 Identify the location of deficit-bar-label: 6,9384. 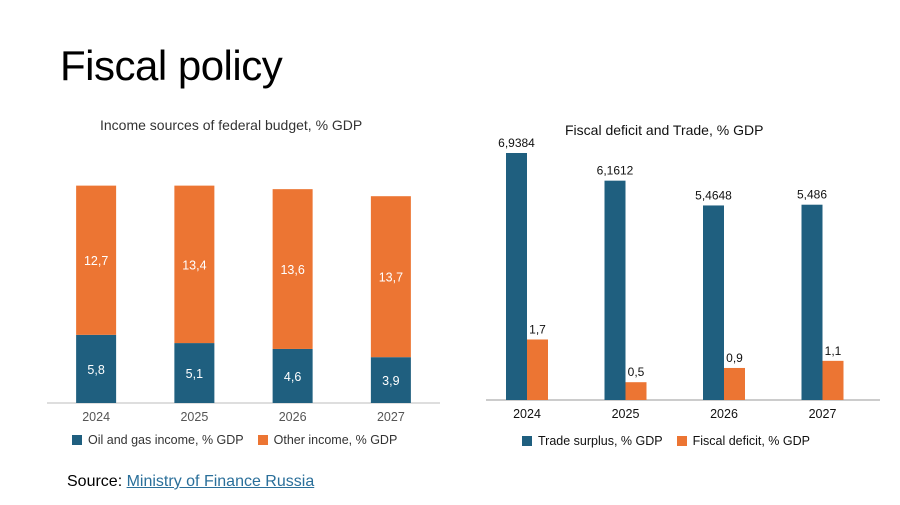
(516, 143).